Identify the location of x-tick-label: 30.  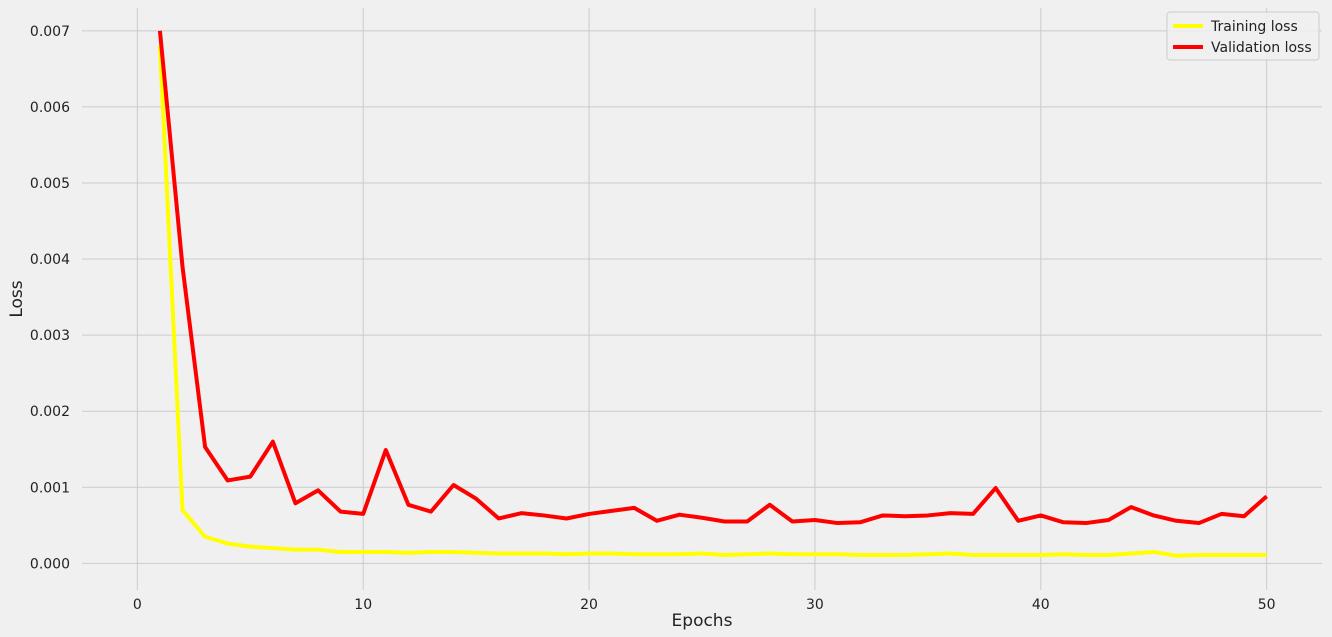
(815, 605).